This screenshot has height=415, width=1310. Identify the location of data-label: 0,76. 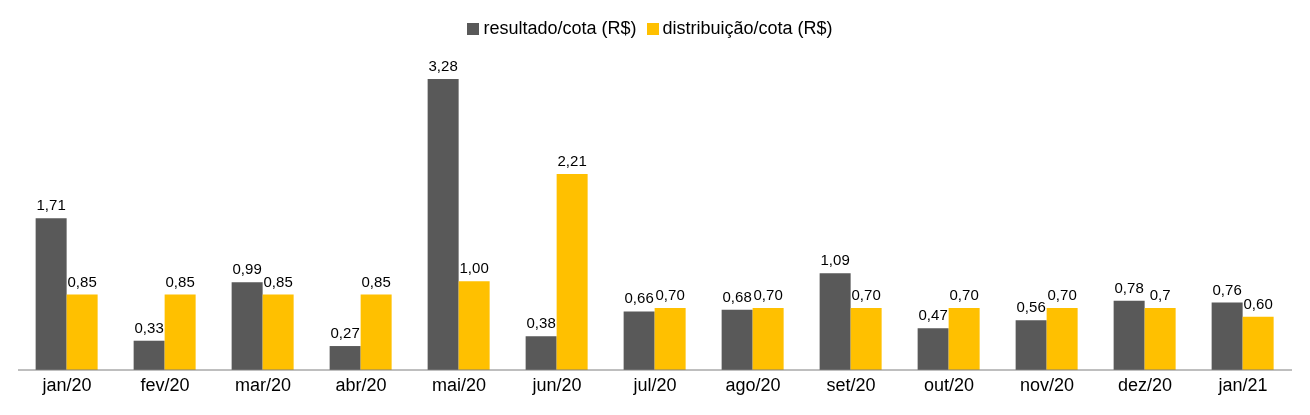
(1227, 289).